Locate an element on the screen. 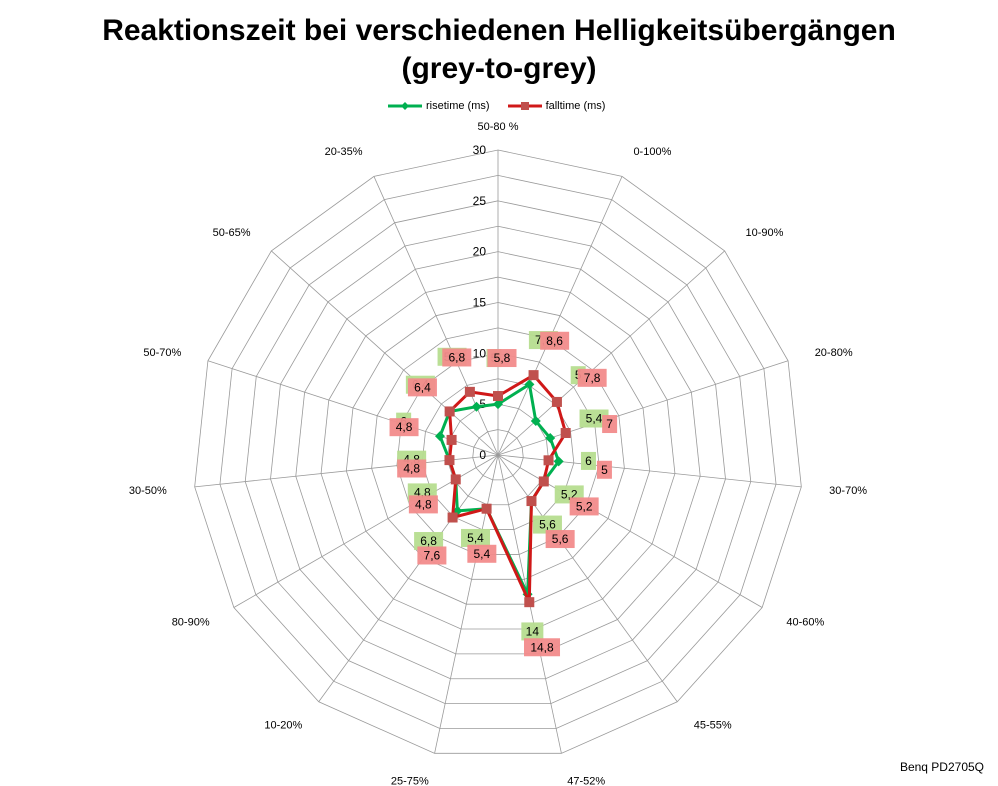 The height and width of the screenshot is (786, 998). data-label: 7,6 is located at coordinates (432, 555).